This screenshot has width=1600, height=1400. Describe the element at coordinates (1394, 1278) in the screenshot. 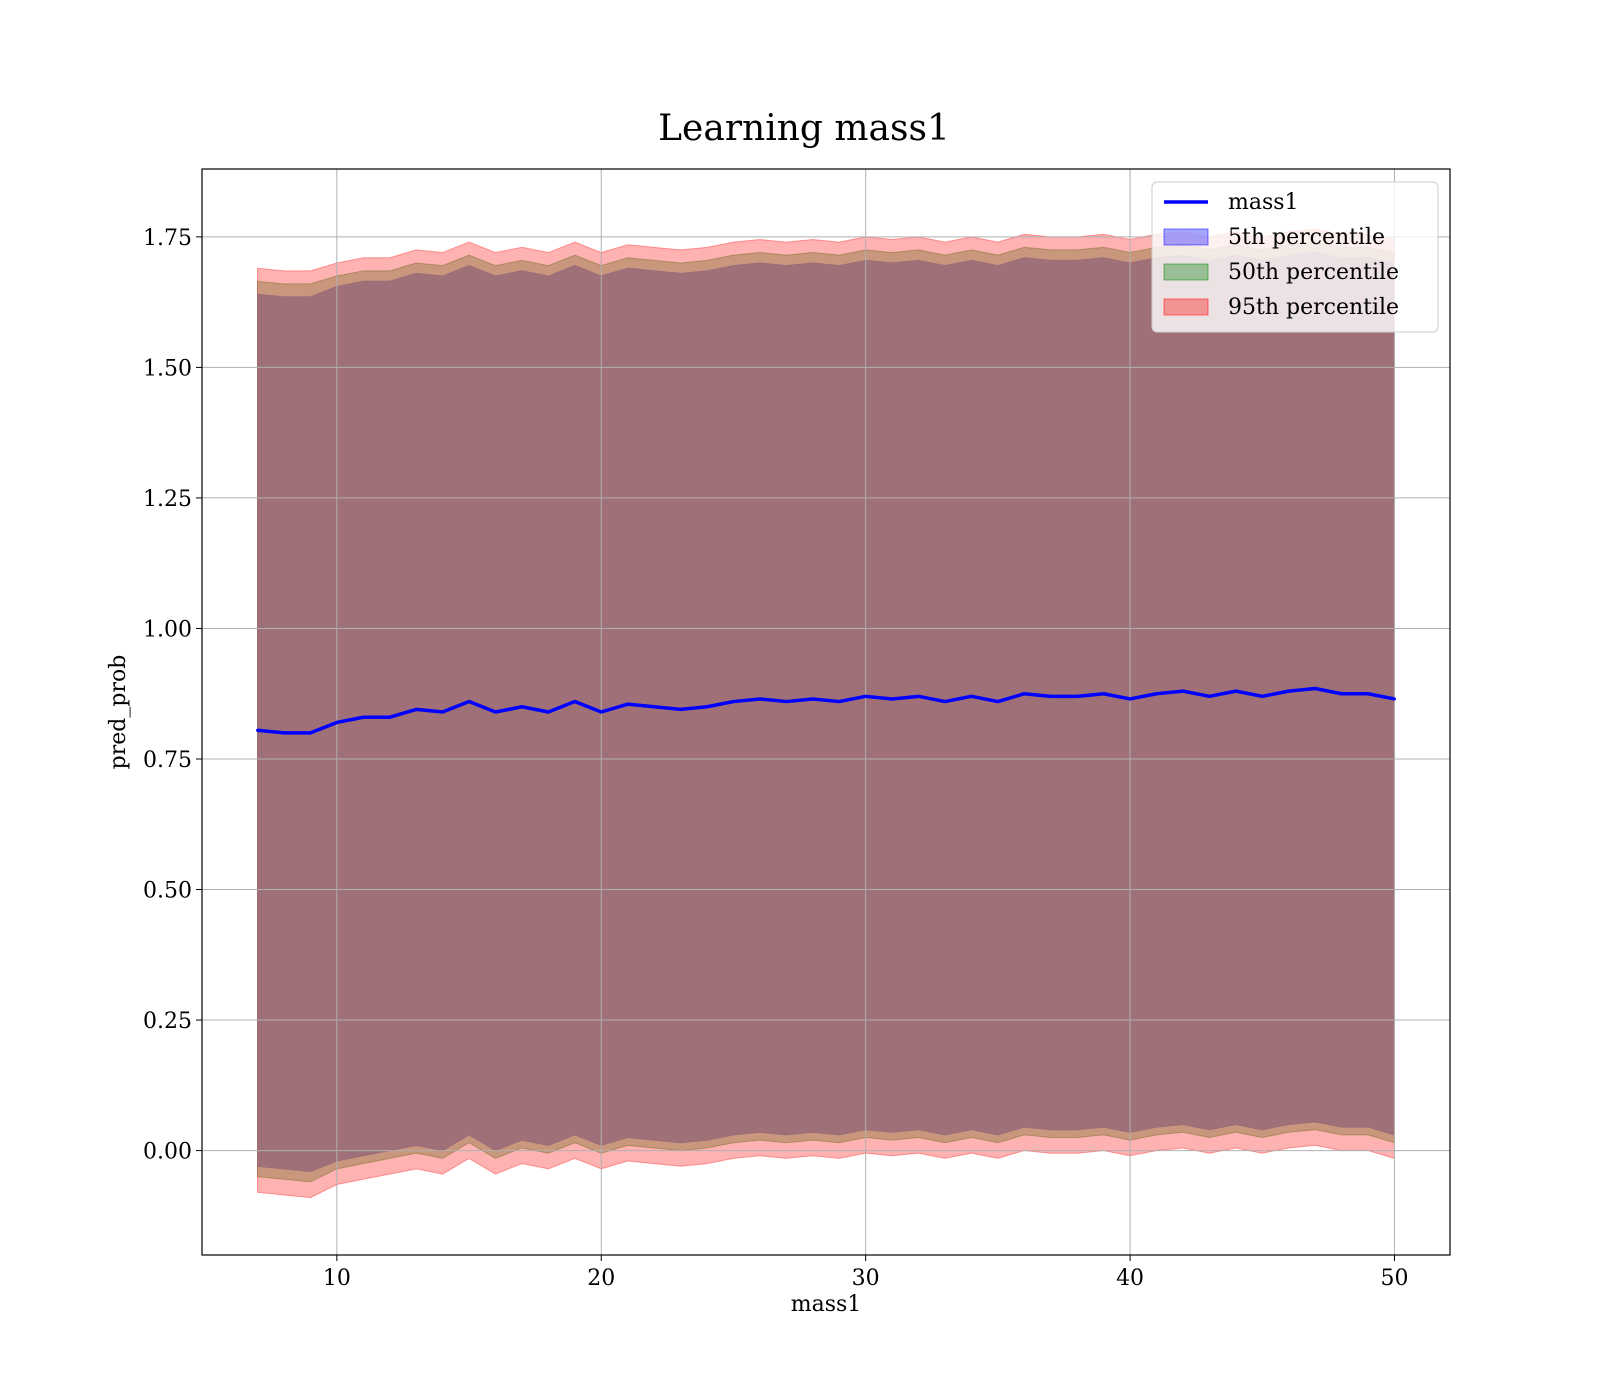

I see `x-tick-label: 50` at that location.